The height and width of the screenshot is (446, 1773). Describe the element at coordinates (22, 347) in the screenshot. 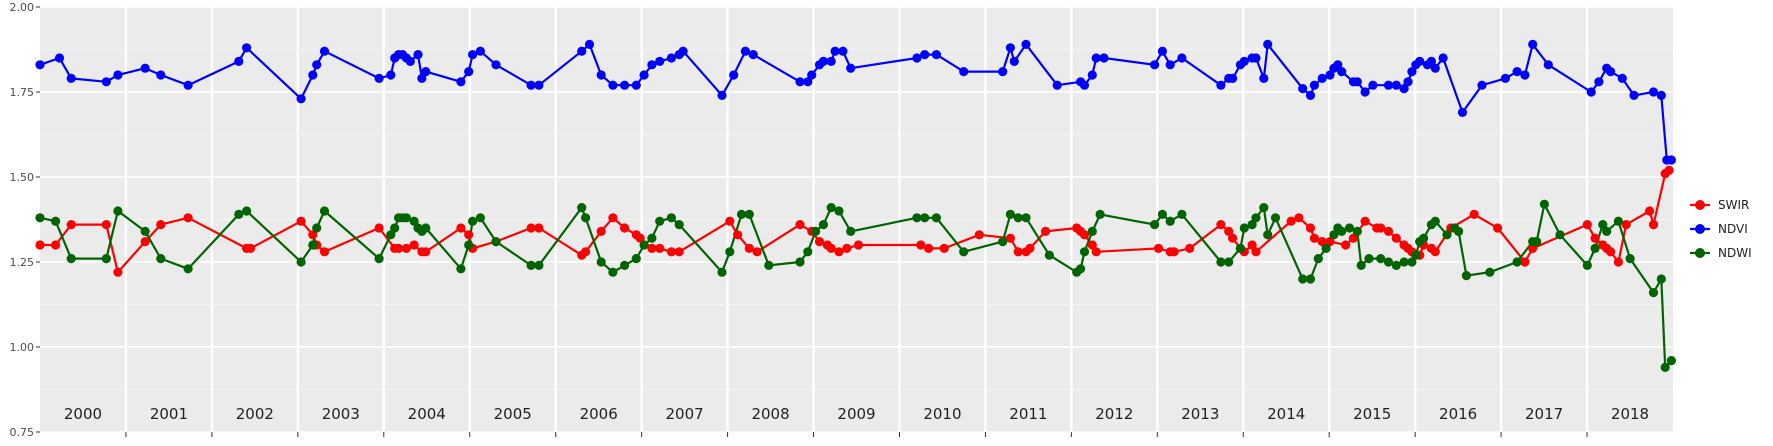

I see `y-tick-label: 1.00` at that location.